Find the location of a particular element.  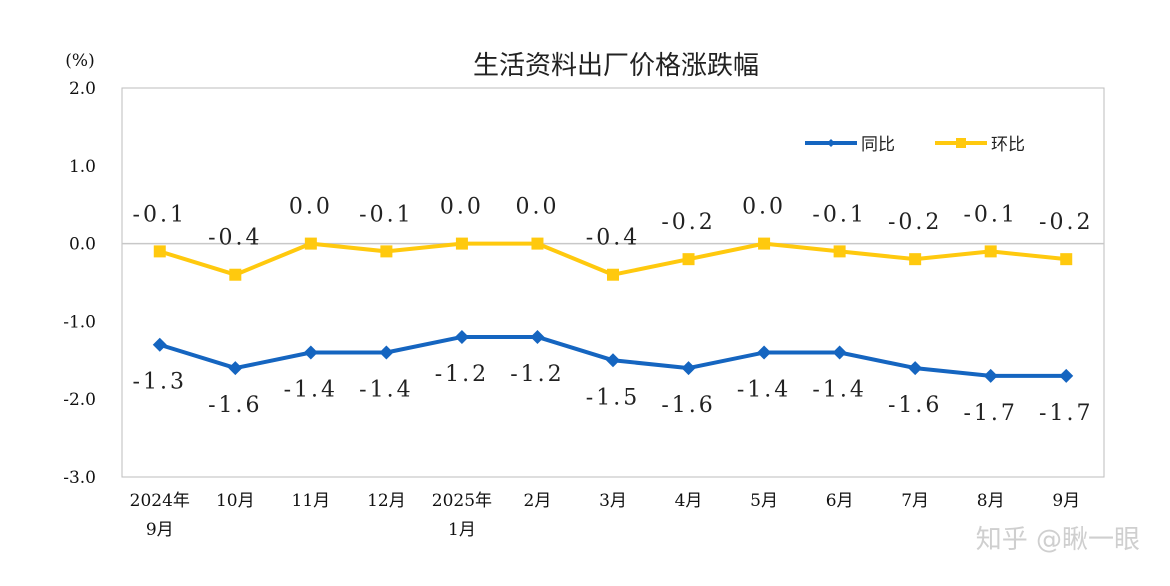

x-tick-label: 6月 is located at coordinates (840, 501).